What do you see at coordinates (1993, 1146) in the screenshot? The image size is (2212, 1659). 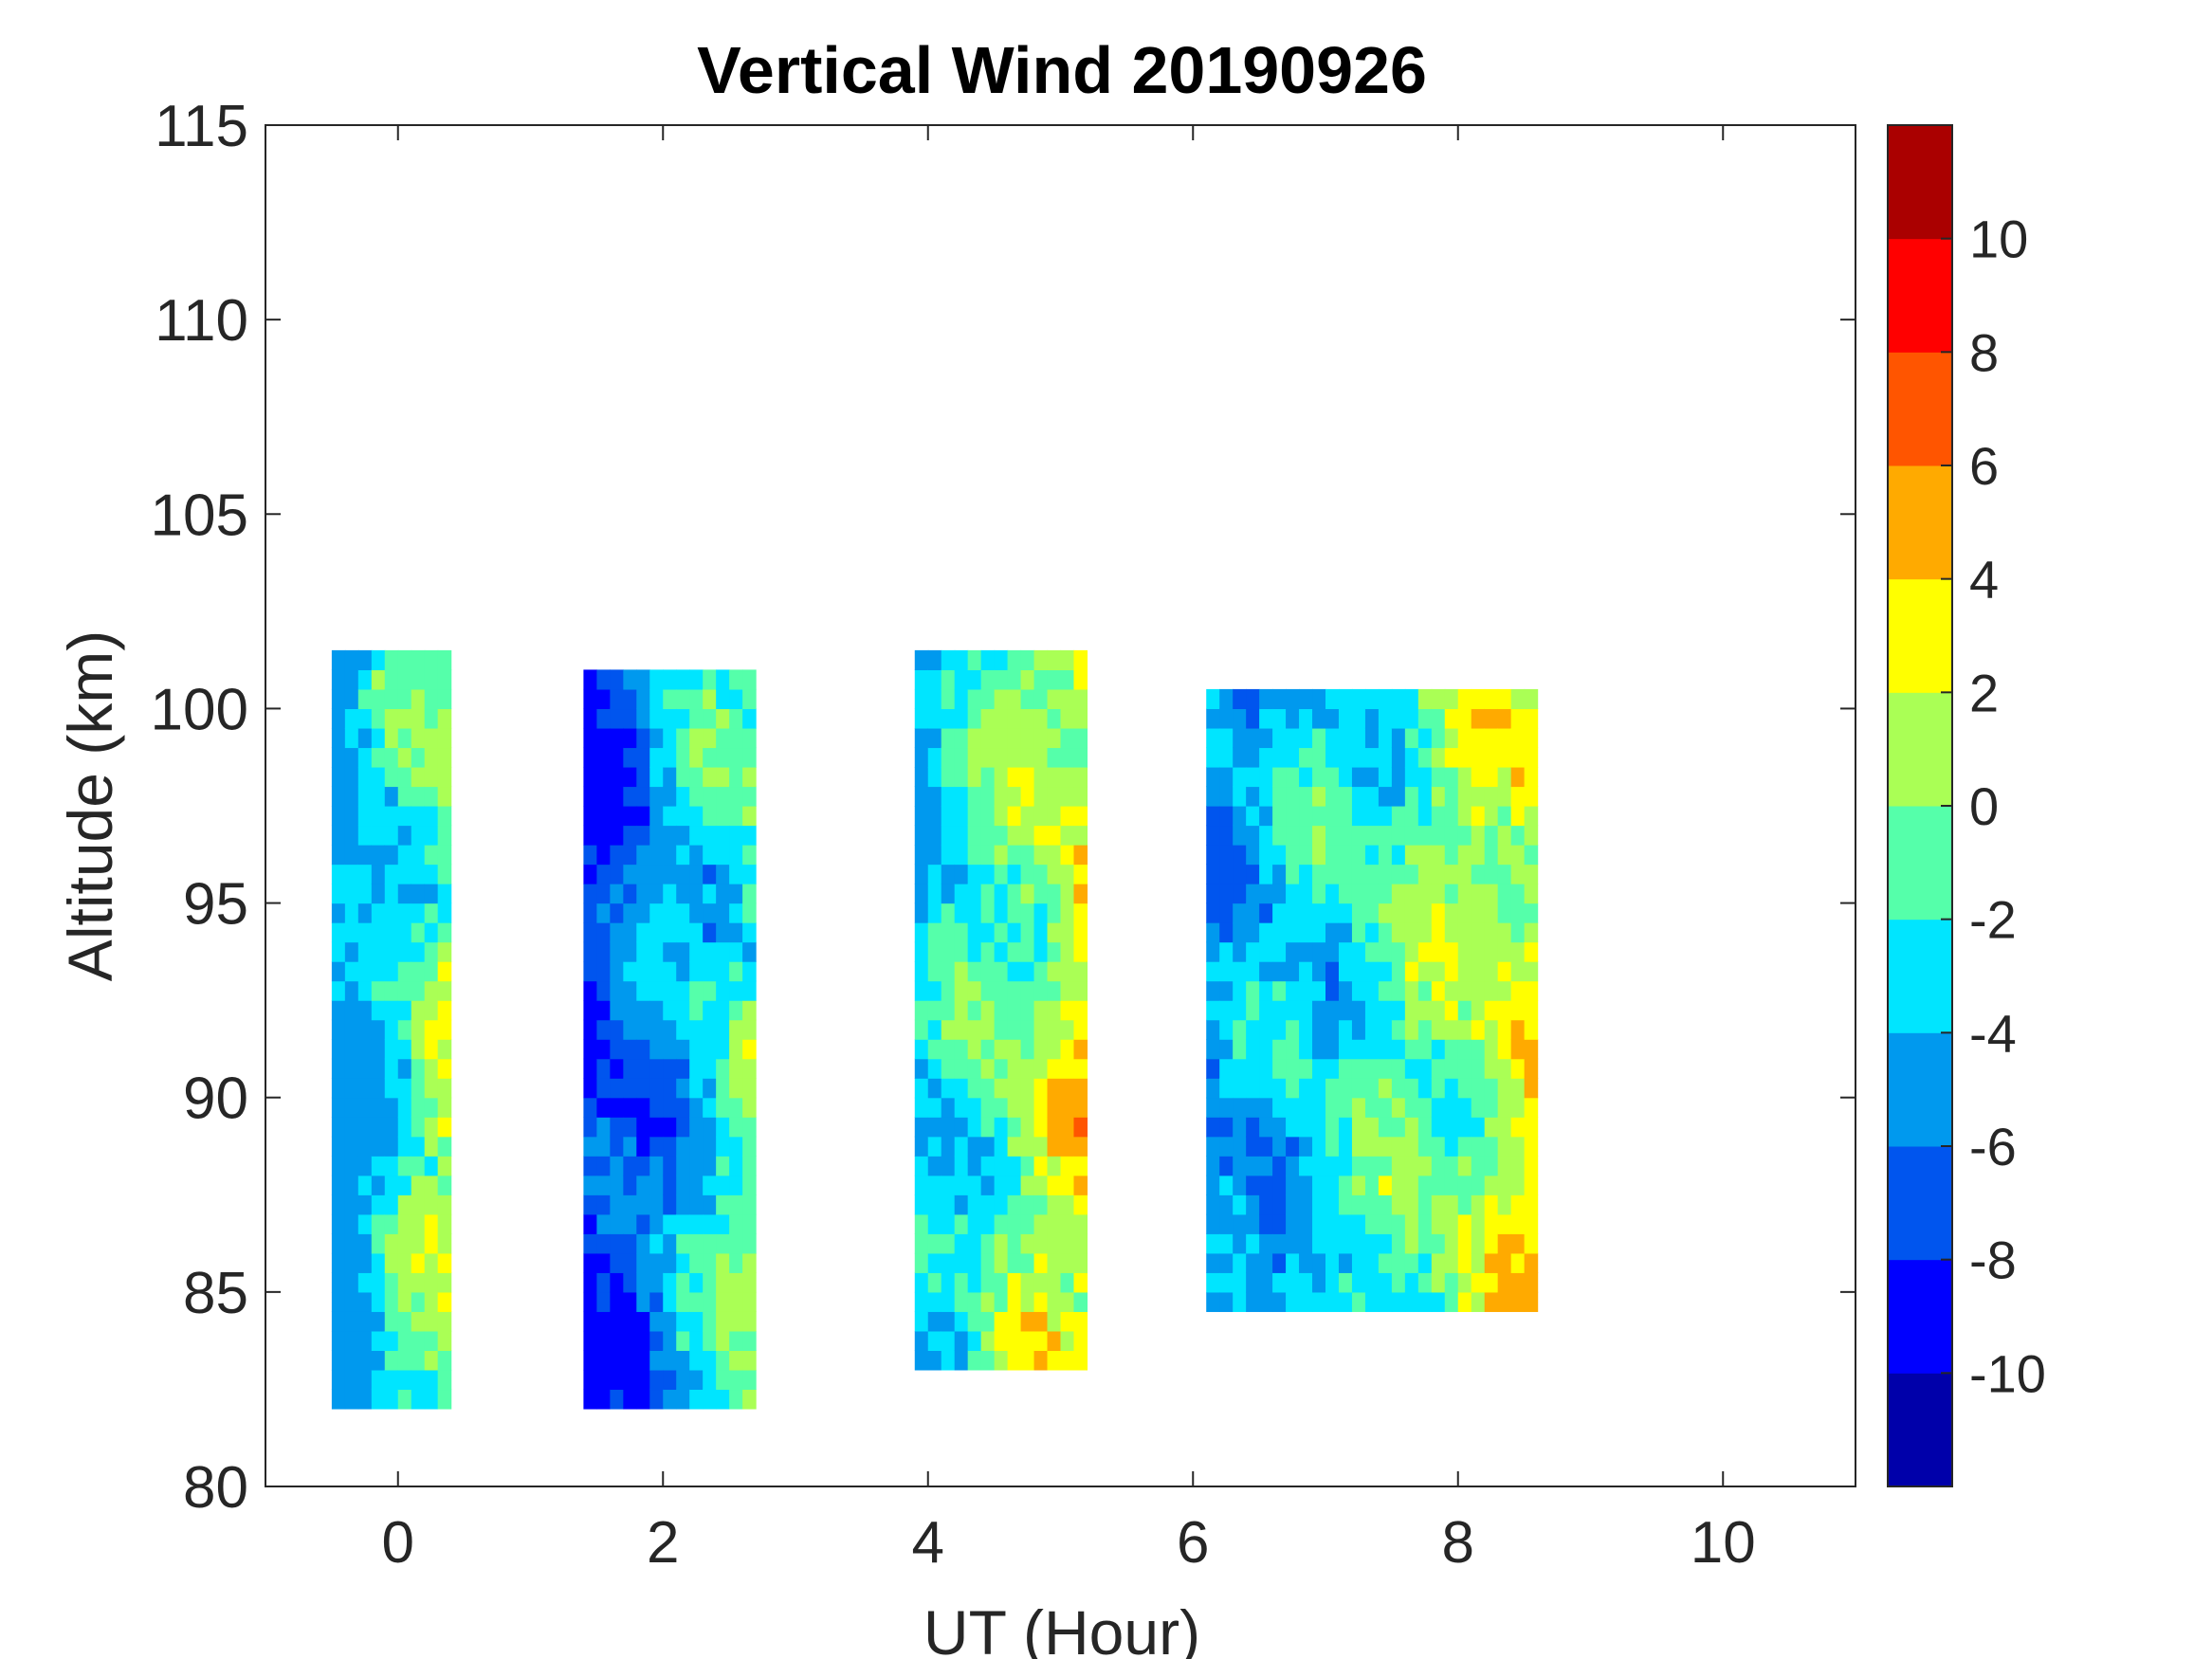 I see `colorbar-tick-label: -6` at bounding box center [1993, 1146].